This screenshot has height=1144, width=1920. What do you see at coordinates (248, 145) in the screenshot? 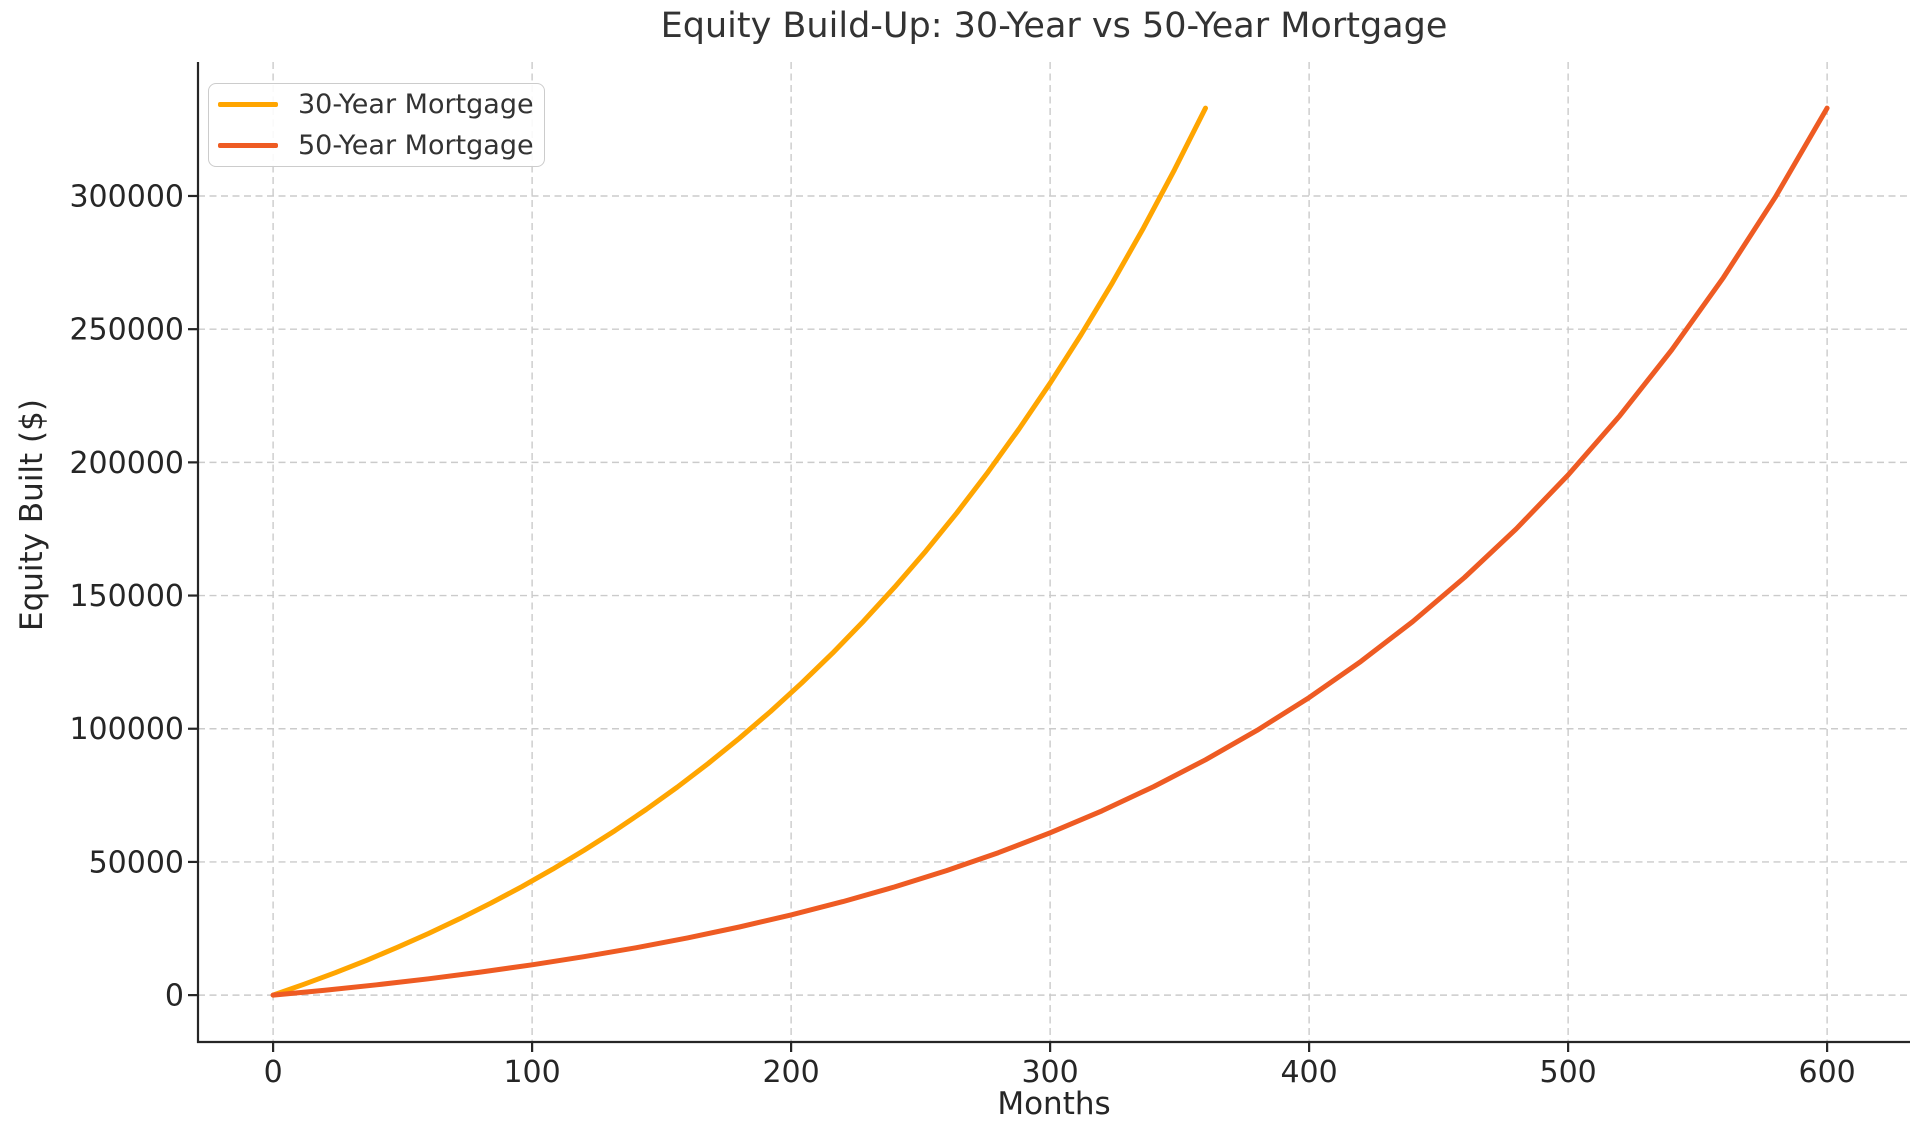
I see `legend-swatch-50-year` at bounding box center [248, 145].